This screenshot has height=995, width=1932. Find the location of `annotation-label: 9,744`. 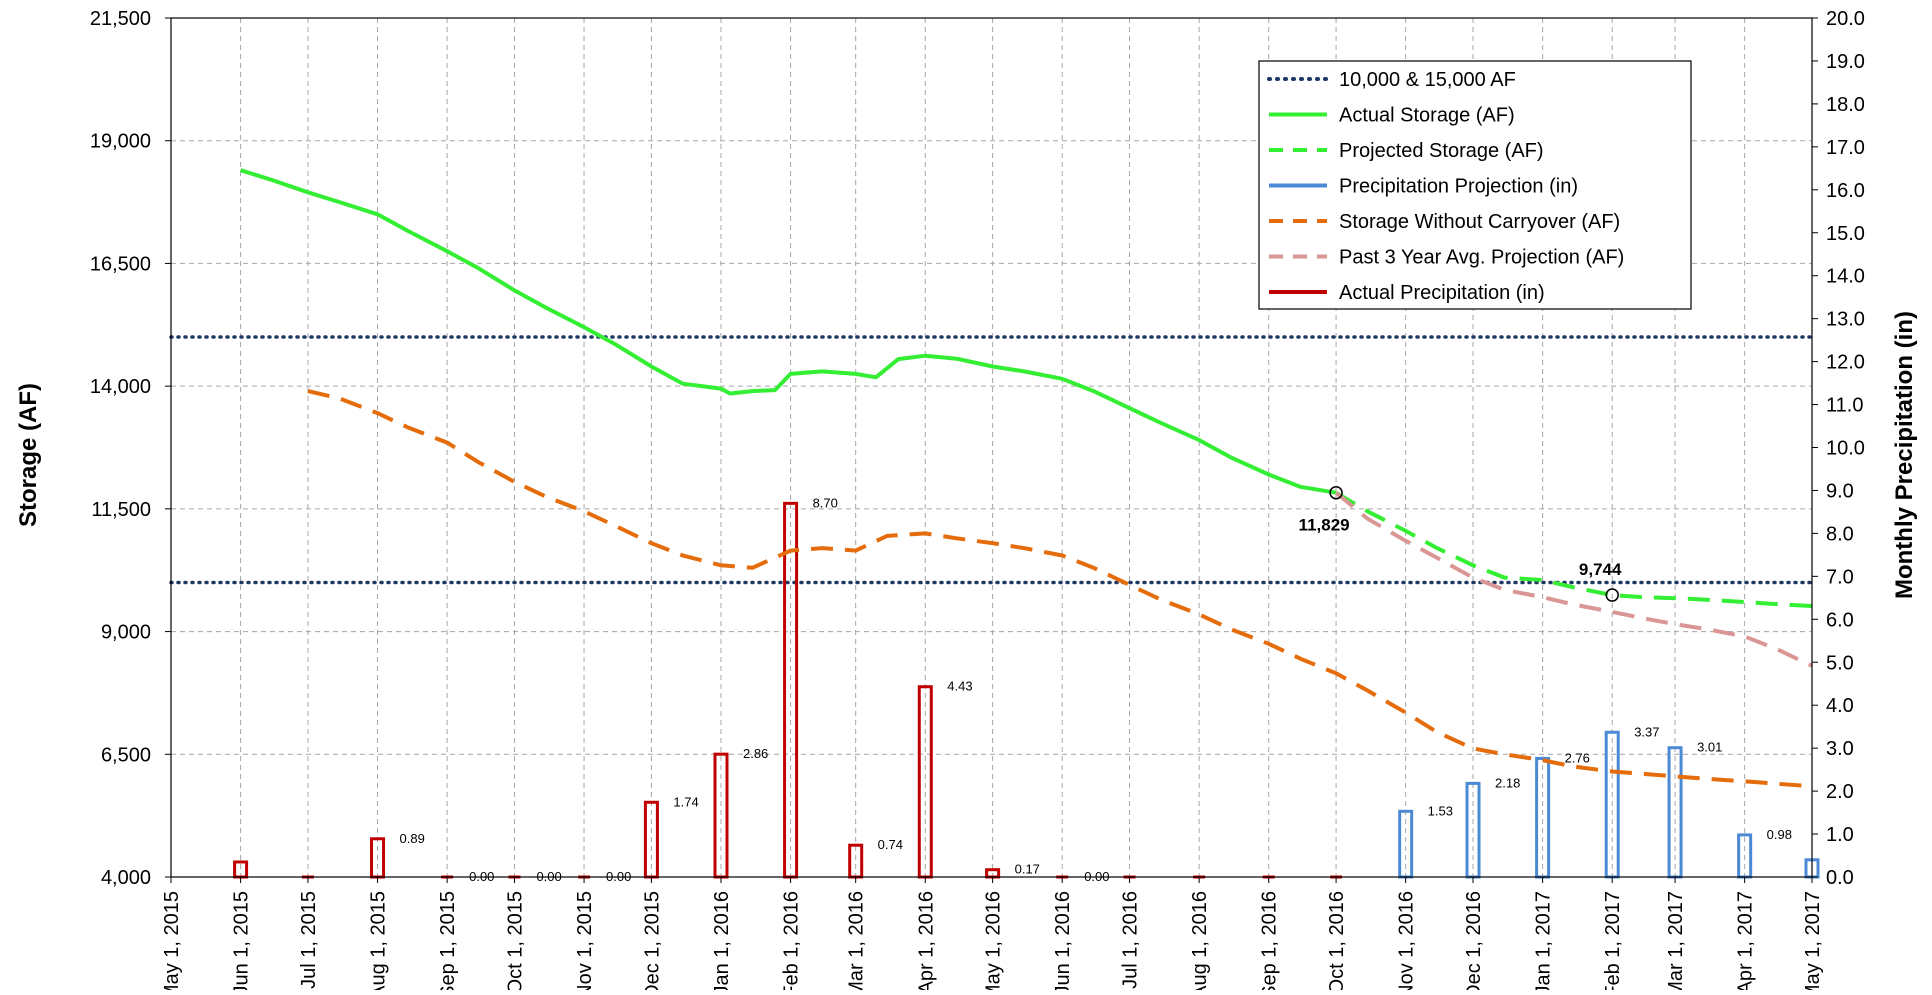

annotation-label: 9,744 is located at coordinates (1600, 569).